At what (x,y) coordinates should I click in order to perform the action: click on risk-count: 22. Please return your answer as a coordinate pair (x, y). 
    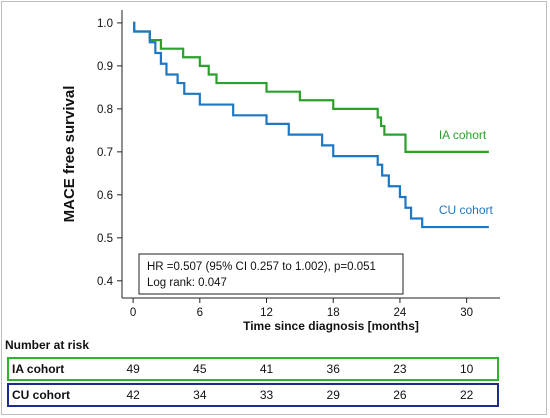
    Looking at the image, I should click on (467, 395).